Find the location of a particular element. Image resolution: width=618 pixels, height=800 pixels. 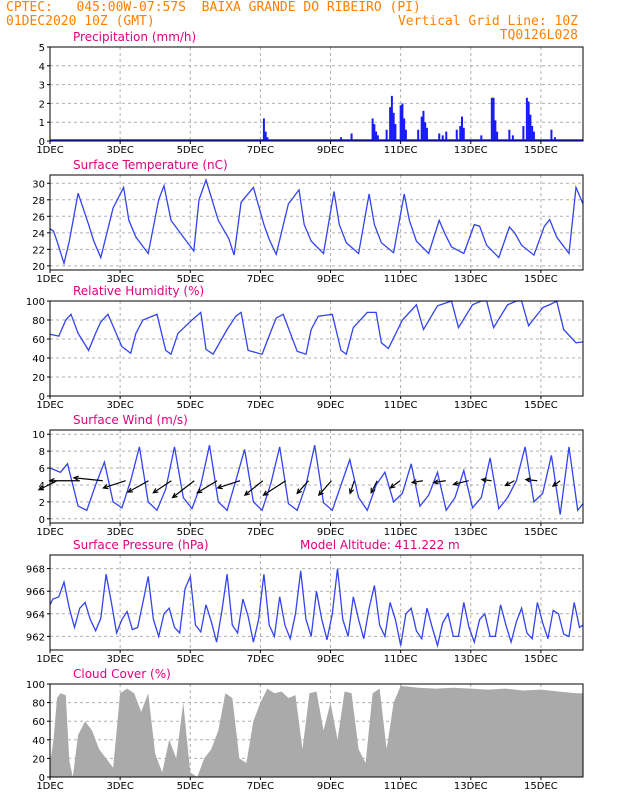

panel-title: Surface Temperature (nC) is located at coordinates (150, 165).